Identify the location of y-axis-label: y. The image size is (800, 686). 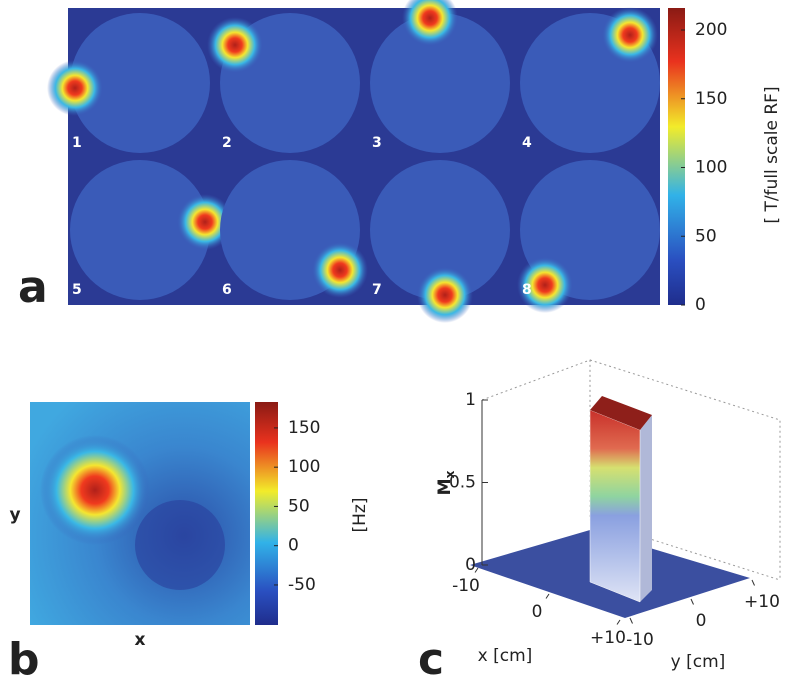
(14, 515).